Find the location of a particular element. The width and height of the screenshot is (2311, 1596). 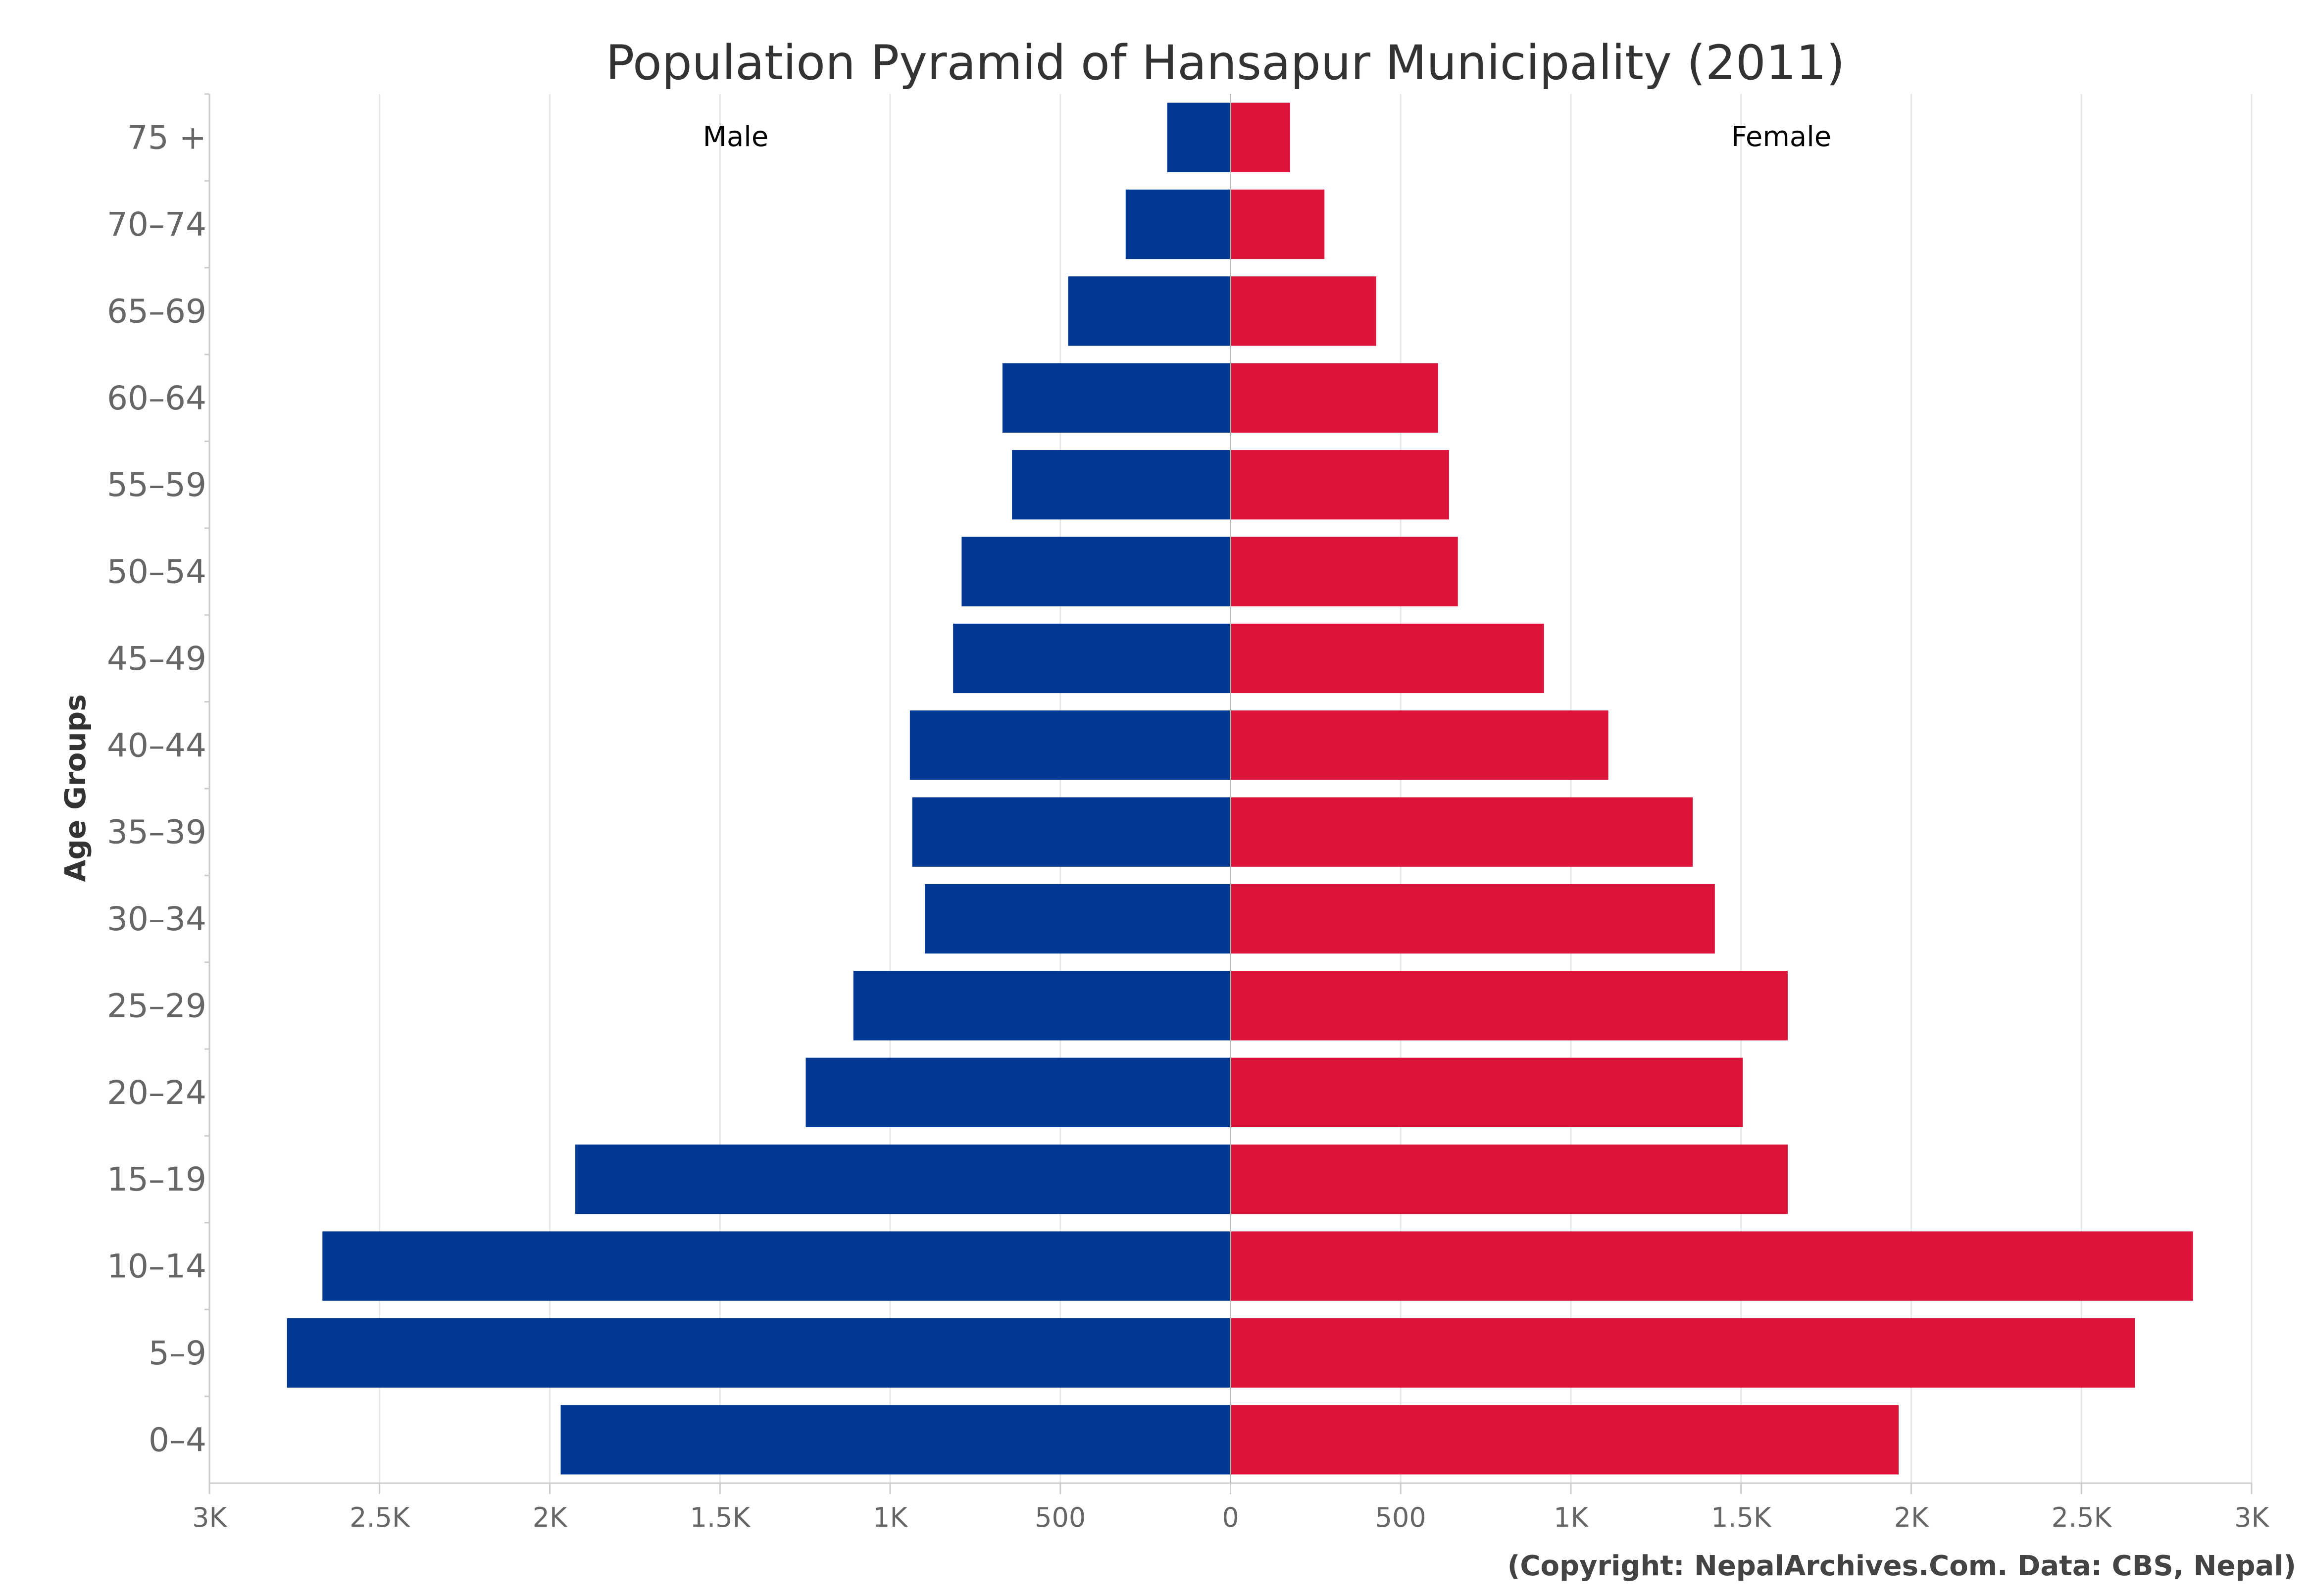

age-group-label: 50–54 is located at coordinates (157, 572).